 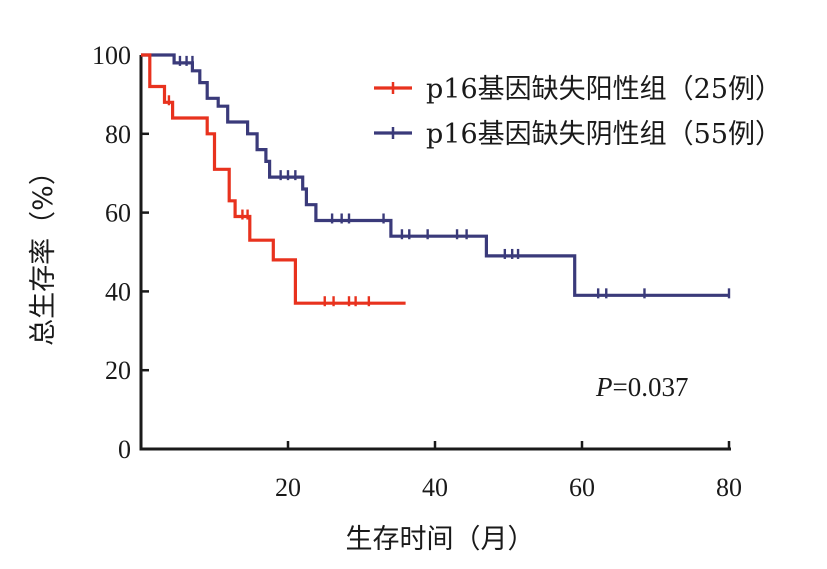 What do you see at coordinates (578, 112) in the screenshot?
I see `legend: p16基因缺失阳性组（25例） p16基因缺失阴性组（55例）` at bounding box center [578, 112].